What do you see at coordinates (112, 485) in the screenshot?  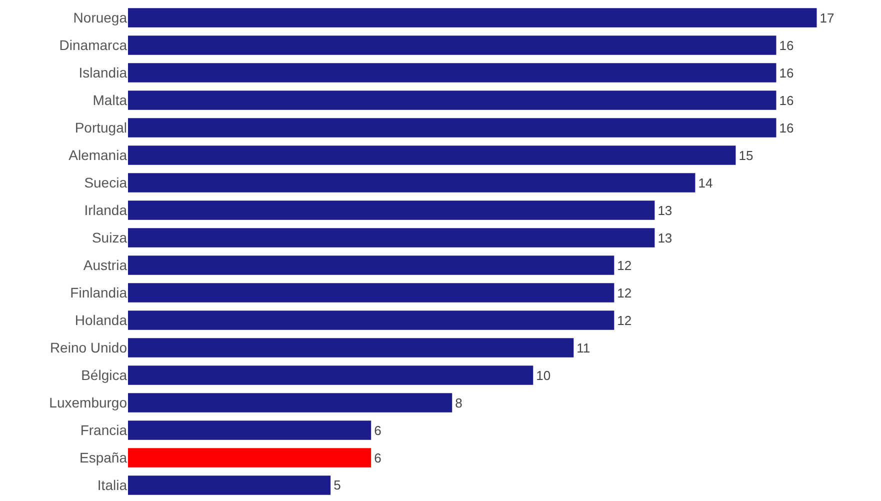 I see `y-tick-label: Italia` at bounding box center [112, 485].